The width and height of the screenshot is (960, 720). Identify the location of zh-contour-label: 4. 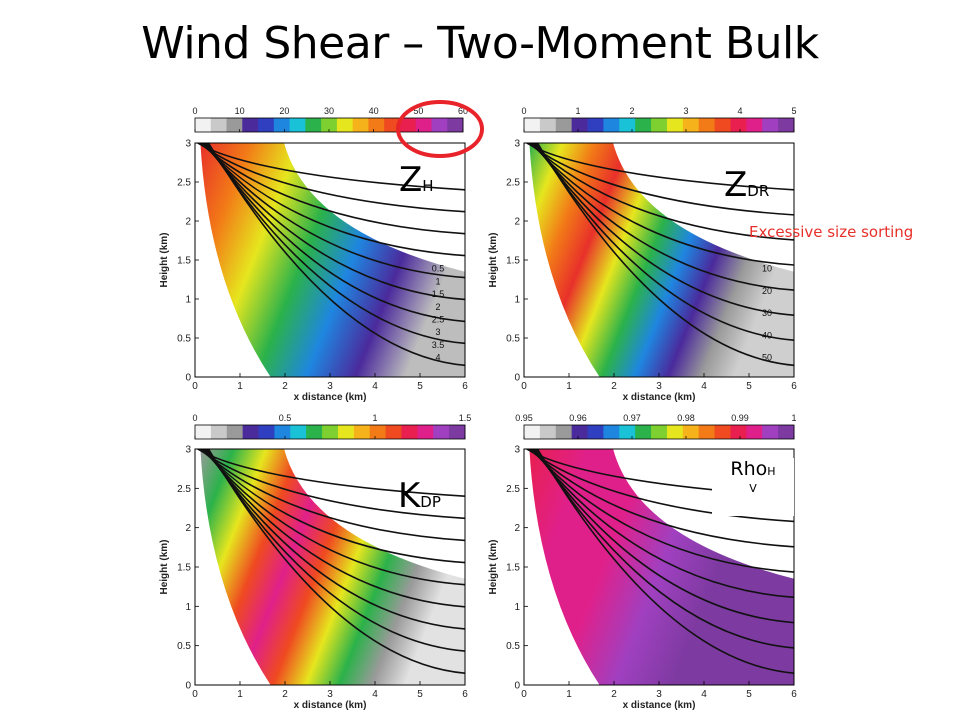
(437, 358).